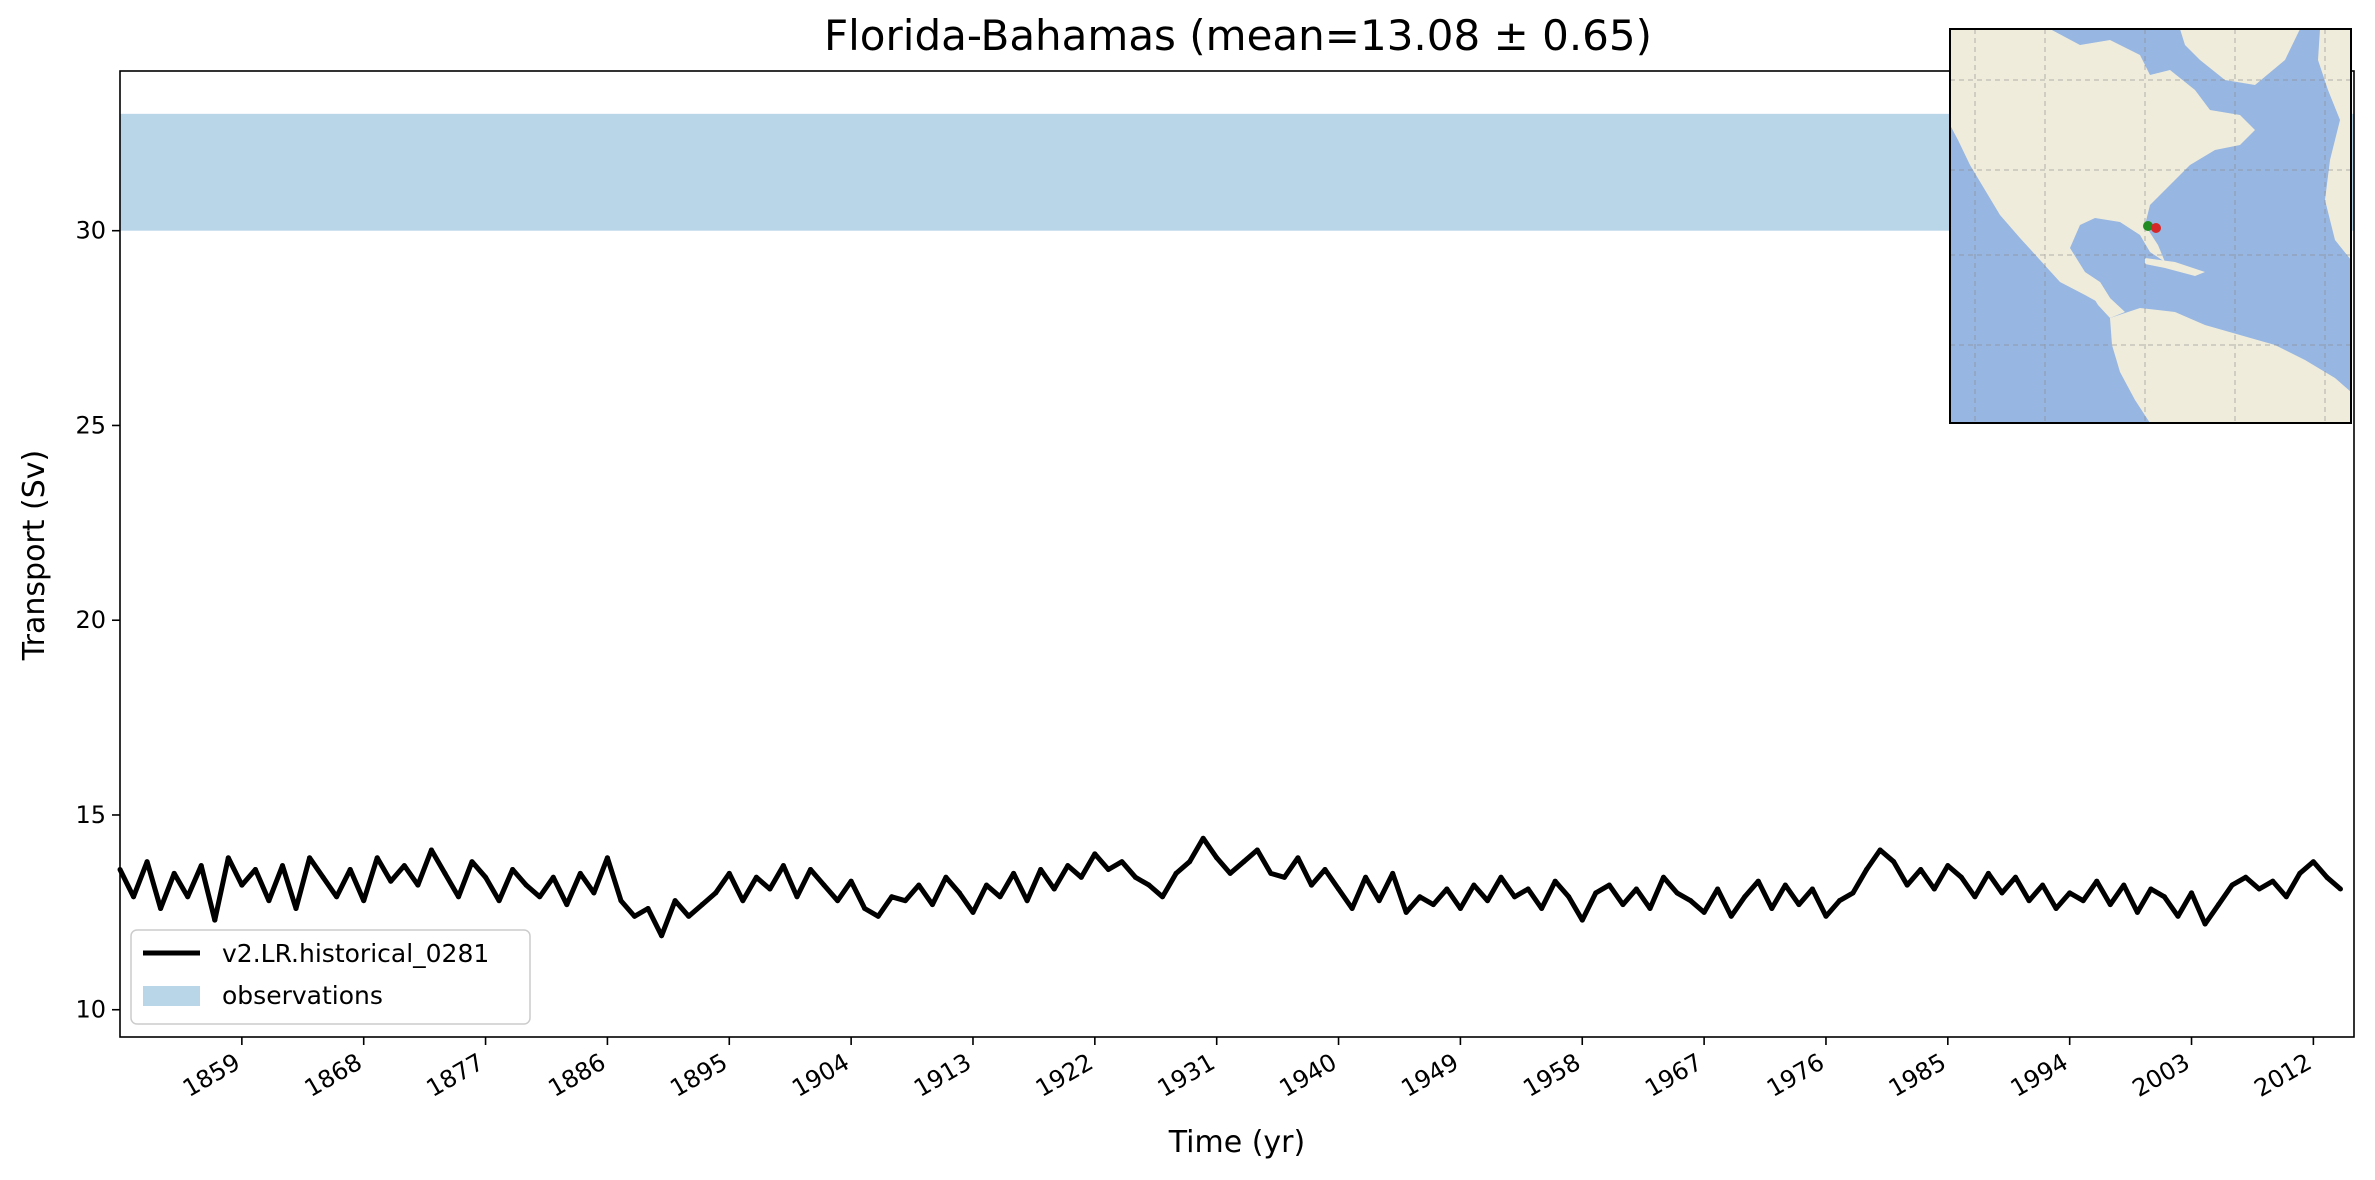 The height and width of the screenshot is (1180, 2375). I want to click on map-old-world, so click(2334, 144).